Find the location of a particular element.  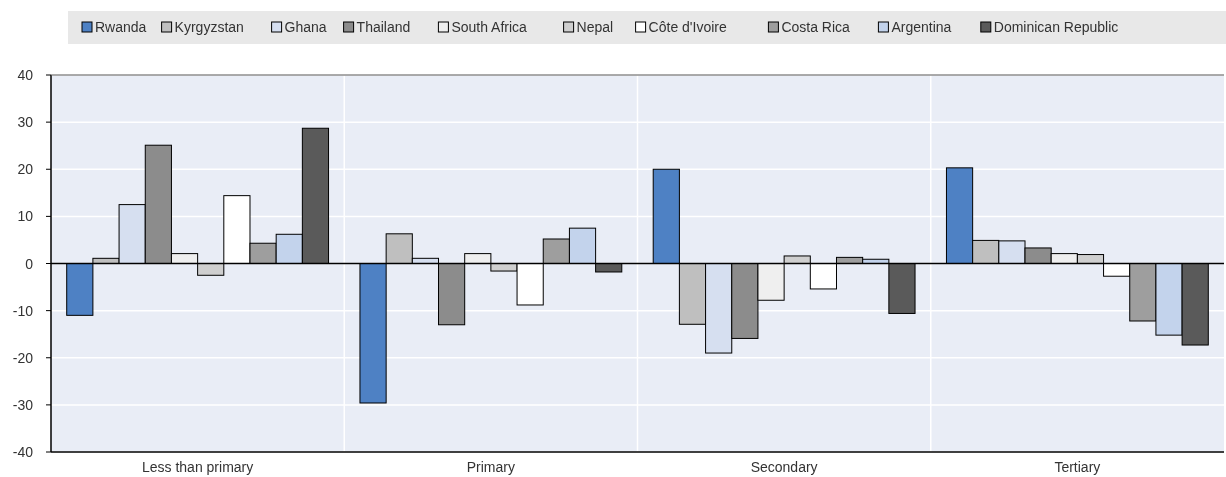

y-tick-label: 0 is located at coordinates (29, 263).